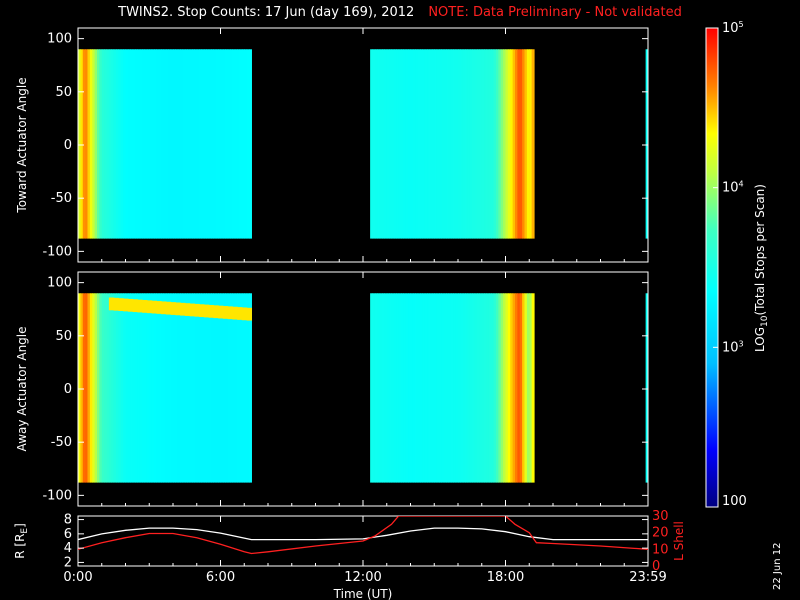  Describe the element at coordinates (21, 541) in the screenshot. I see `orbit-ylabel: R [RE]` at that location.